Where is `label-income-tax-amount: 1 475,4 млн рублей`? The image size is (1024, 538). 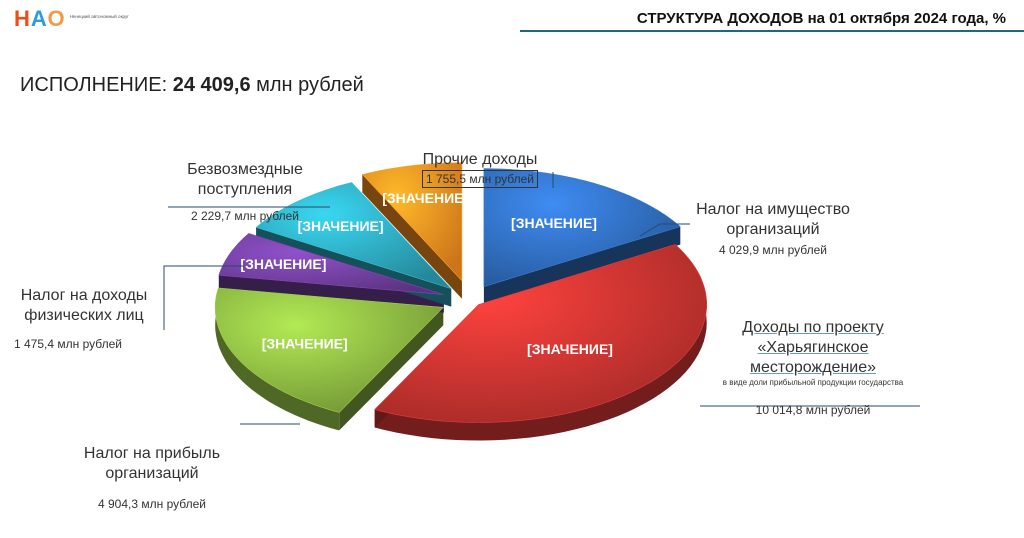 label-income-tax-amount: 1 475,4 млн рублей is located at coordinates (68, 344).